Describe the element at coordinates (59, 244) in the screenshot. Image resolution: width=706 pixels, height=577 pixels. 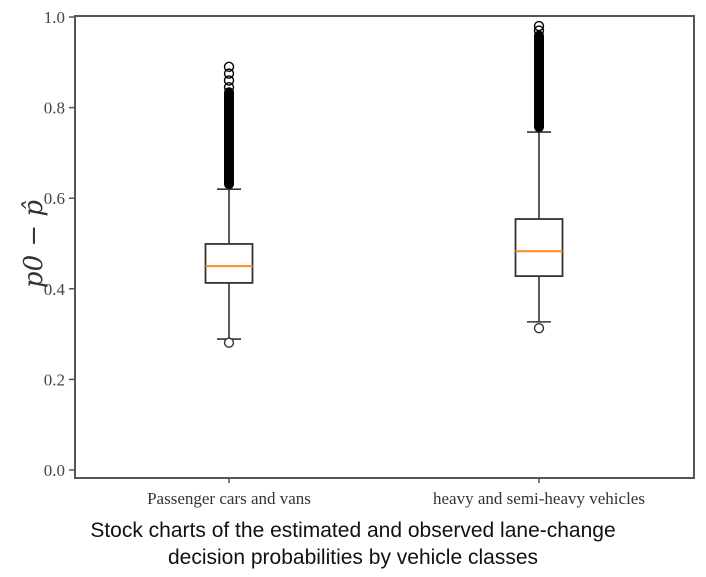
I see `y-axis: 0.0 0.2 0.4 0.6 0.8 1.0` at that location.